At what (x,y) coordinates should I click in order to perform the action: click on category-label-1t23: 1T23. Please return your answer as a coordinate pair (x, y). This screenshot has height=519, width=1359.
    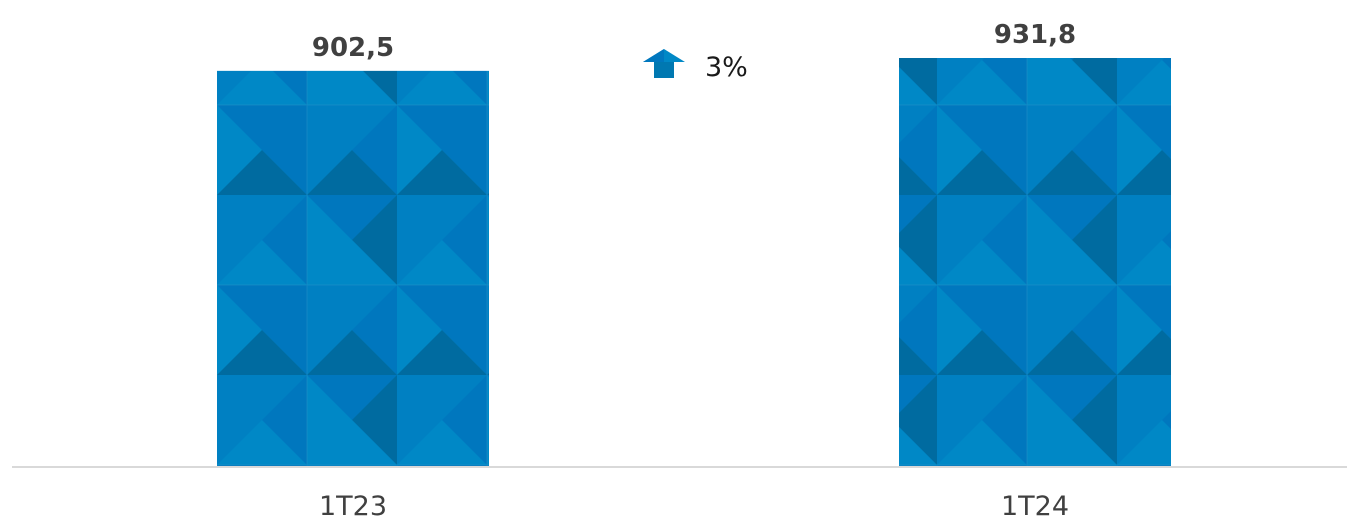
    Looking at the image, I should click on (353, 505).